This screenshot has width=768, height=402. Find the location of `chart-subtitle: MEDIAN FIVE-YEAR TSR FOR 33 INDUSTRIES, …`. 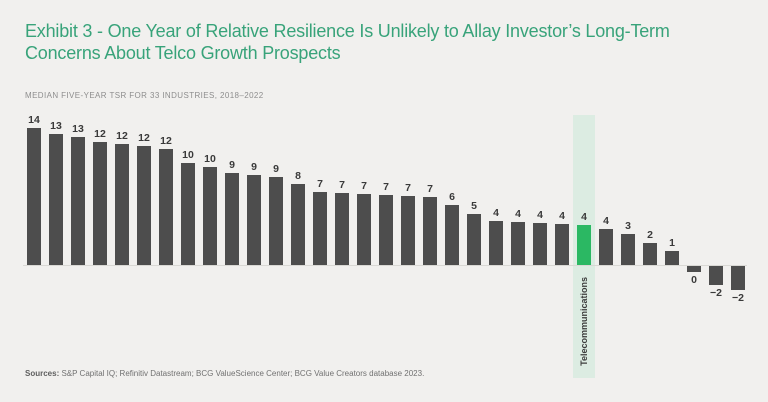

chart-subtitle: MEDIAN FIVE-YEAR TSR FOR 33 INDUSTRIES, … is located at coordinates (144, 95).